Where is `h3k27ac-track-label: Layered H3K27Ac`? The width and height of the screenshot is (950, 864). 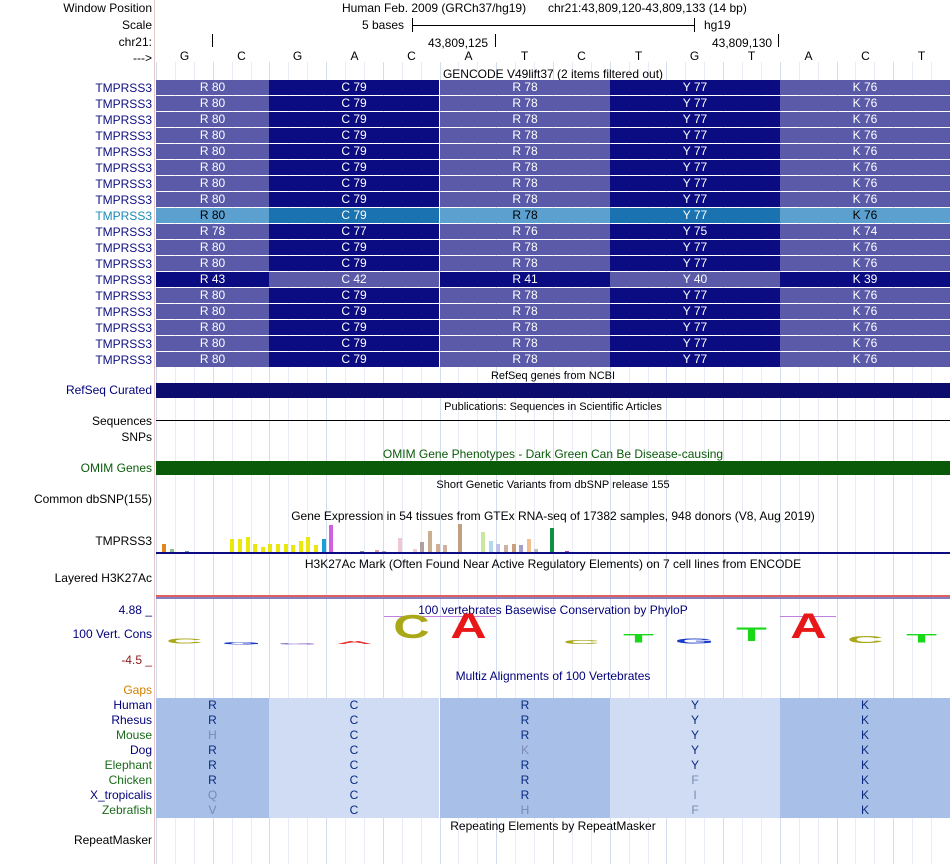
h3k27ac-track-label: Layered H3K27Ac is located at coordinates (103, 578).